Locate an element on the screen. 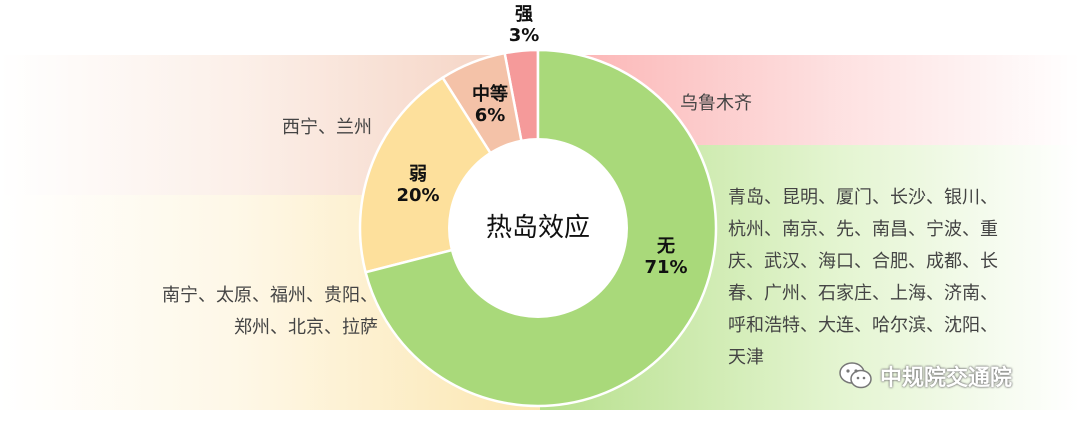  cities-weak: 南宁、太原、福州、贵阳、郑州、北京、拉萨 is located at coordinates (258, 312).